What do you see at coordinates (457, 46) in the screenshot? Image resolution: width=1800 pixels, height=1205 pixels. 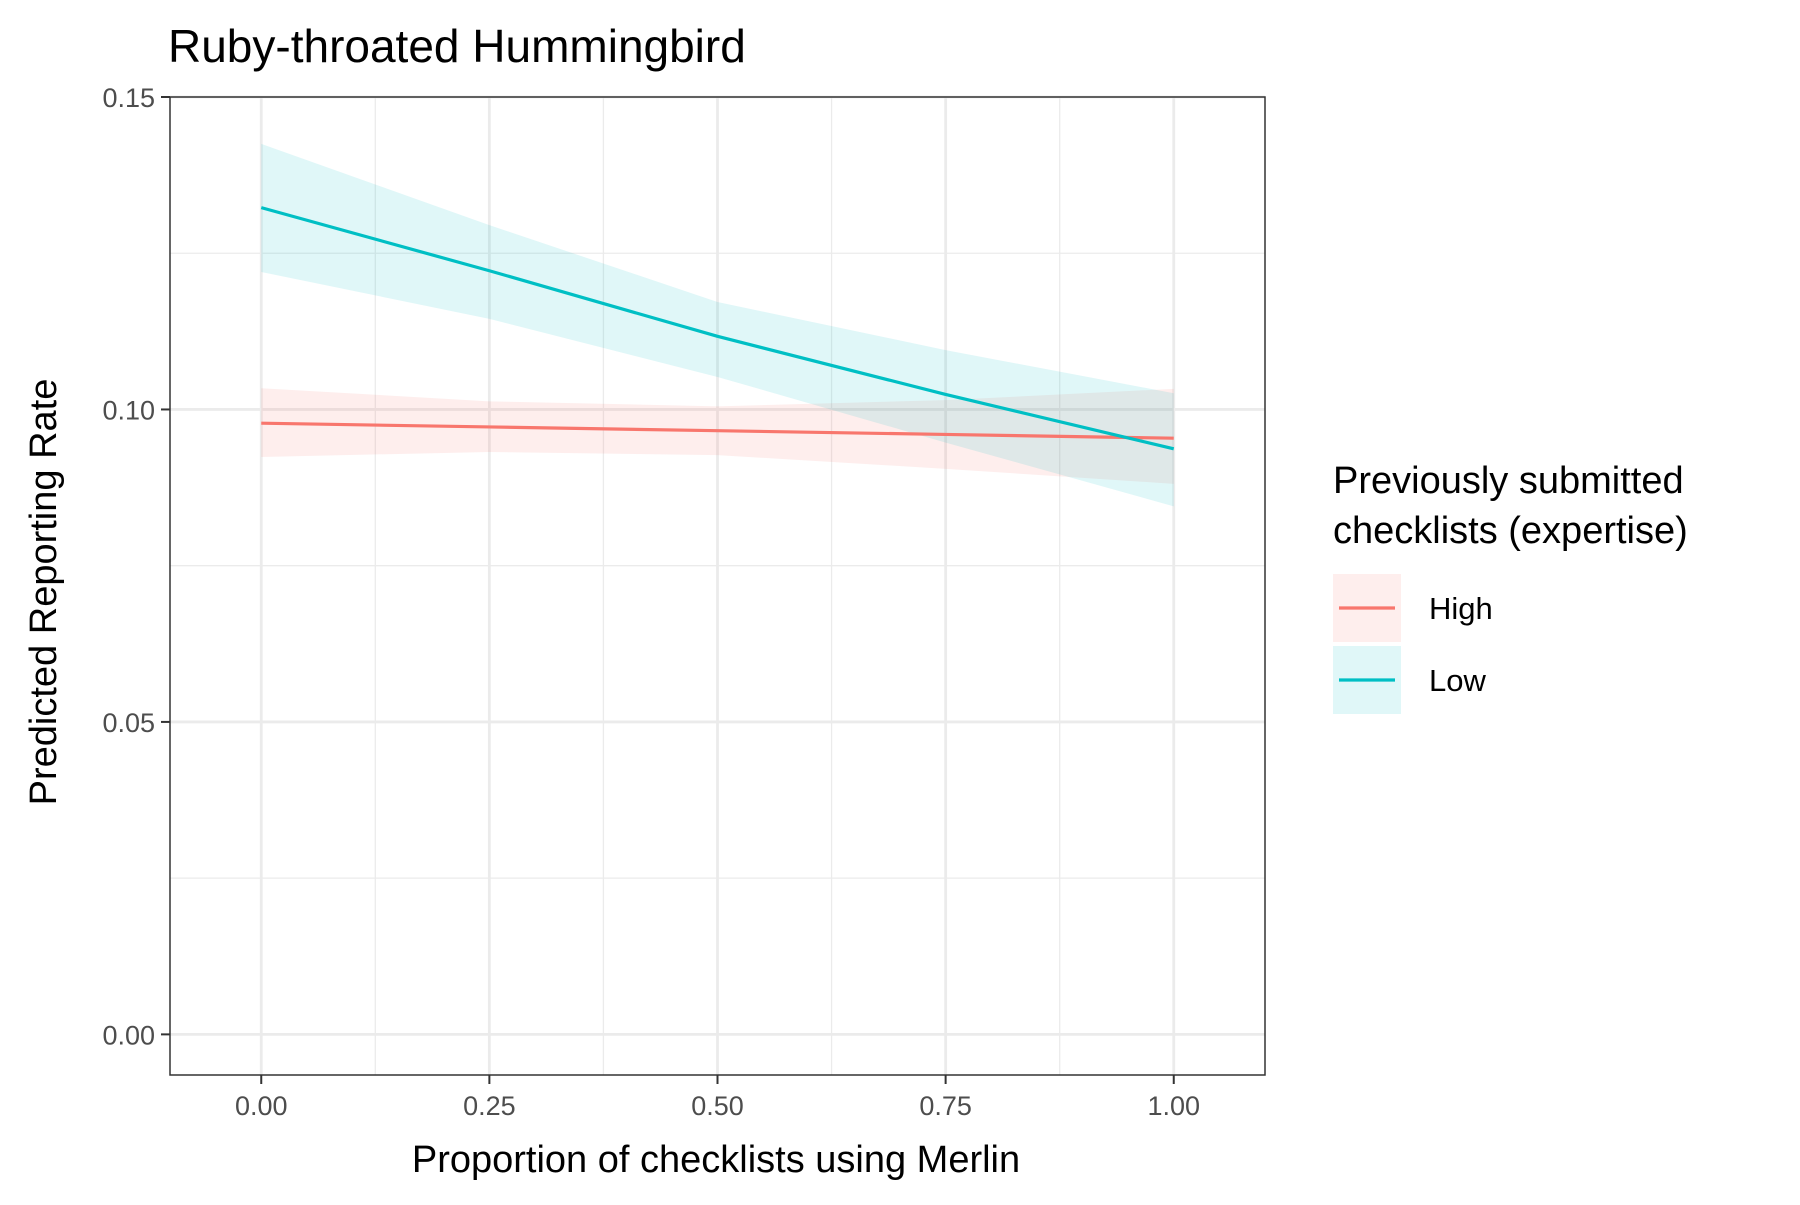 I see `chart-title: Ruby-throated Hummingbird` at bounding box center [457, 46].